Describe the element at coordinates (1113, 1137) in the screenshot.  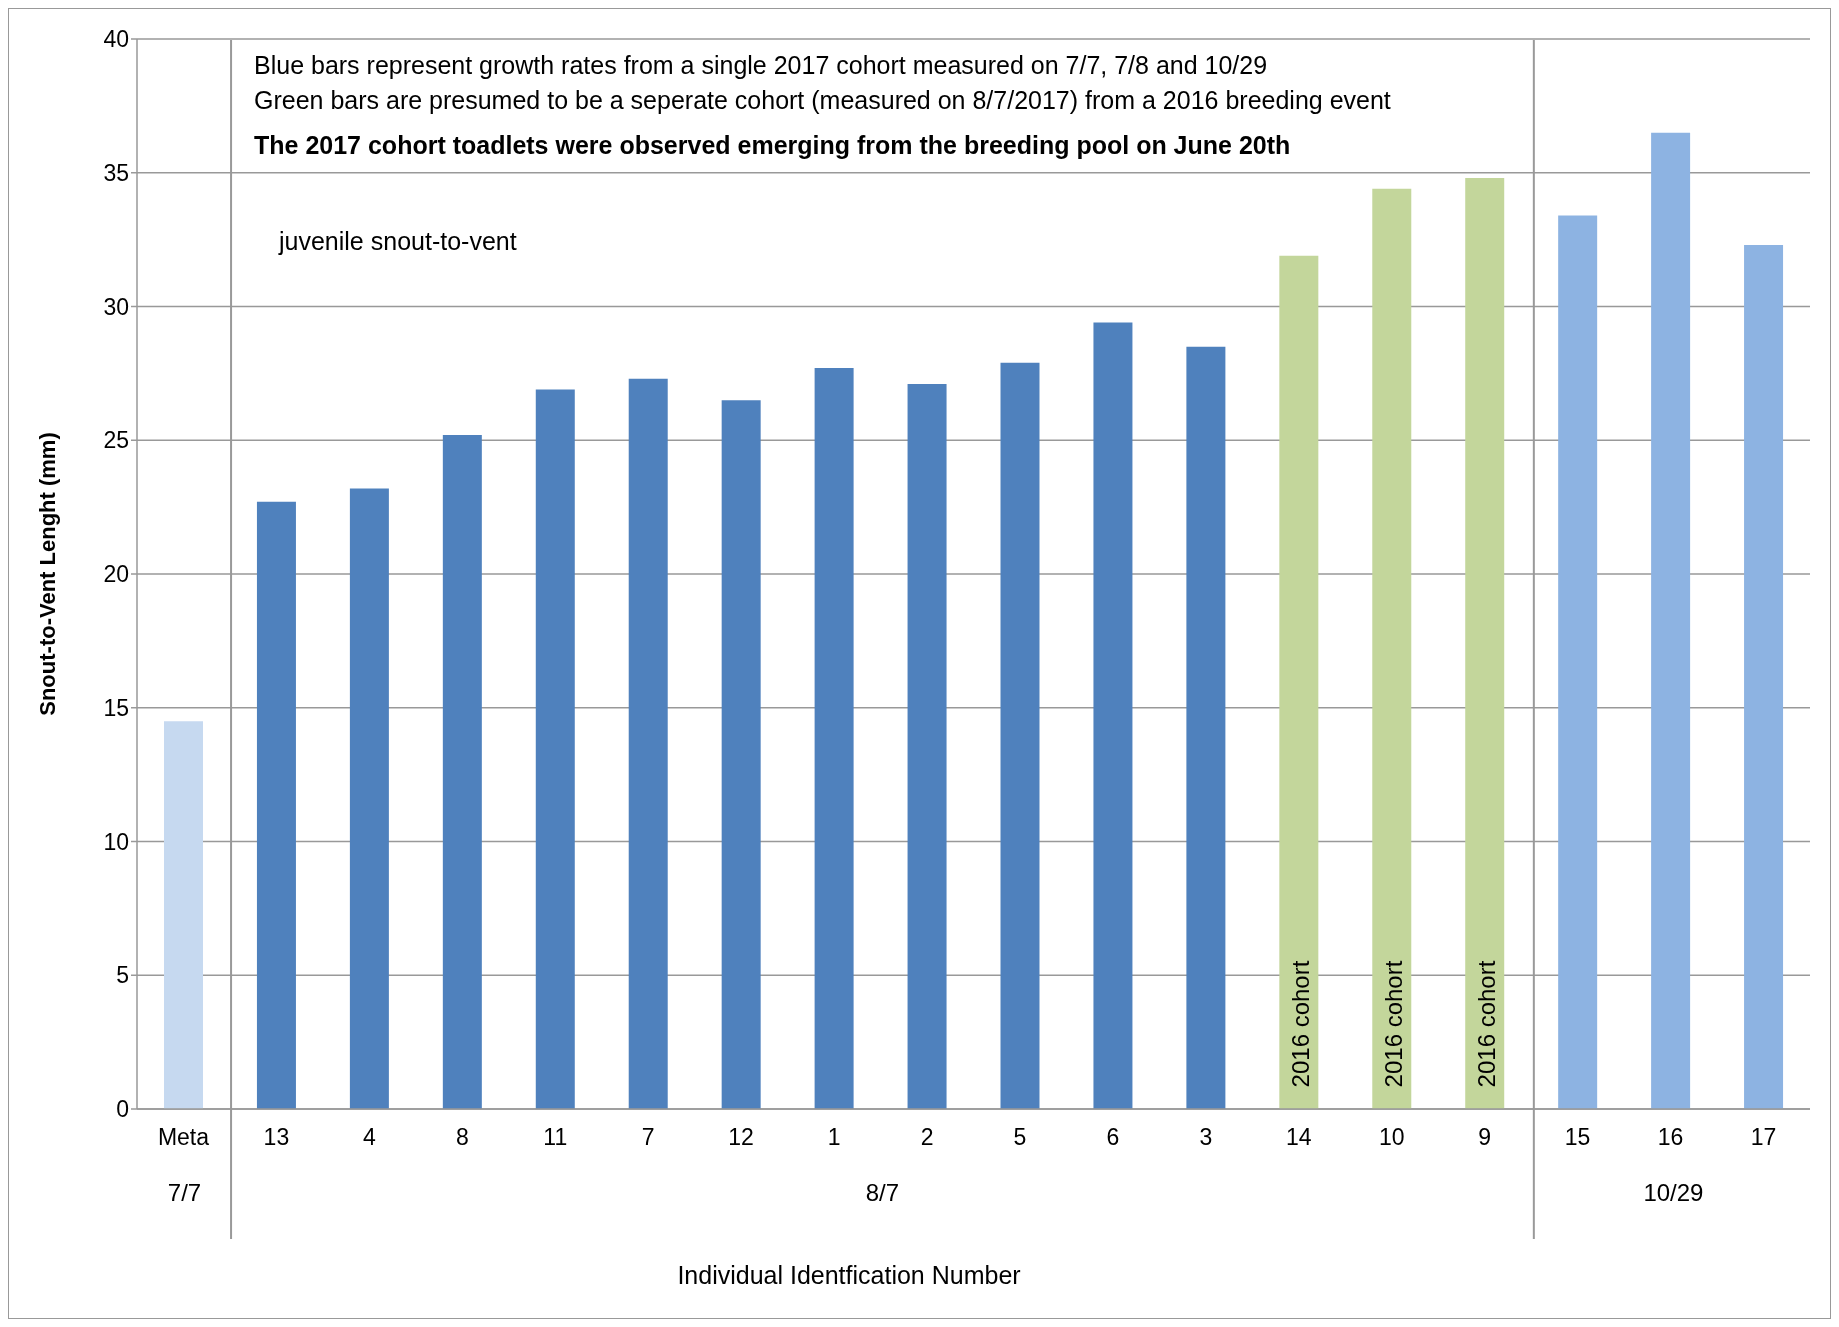
I see `x-tick-label: 6` at that location.